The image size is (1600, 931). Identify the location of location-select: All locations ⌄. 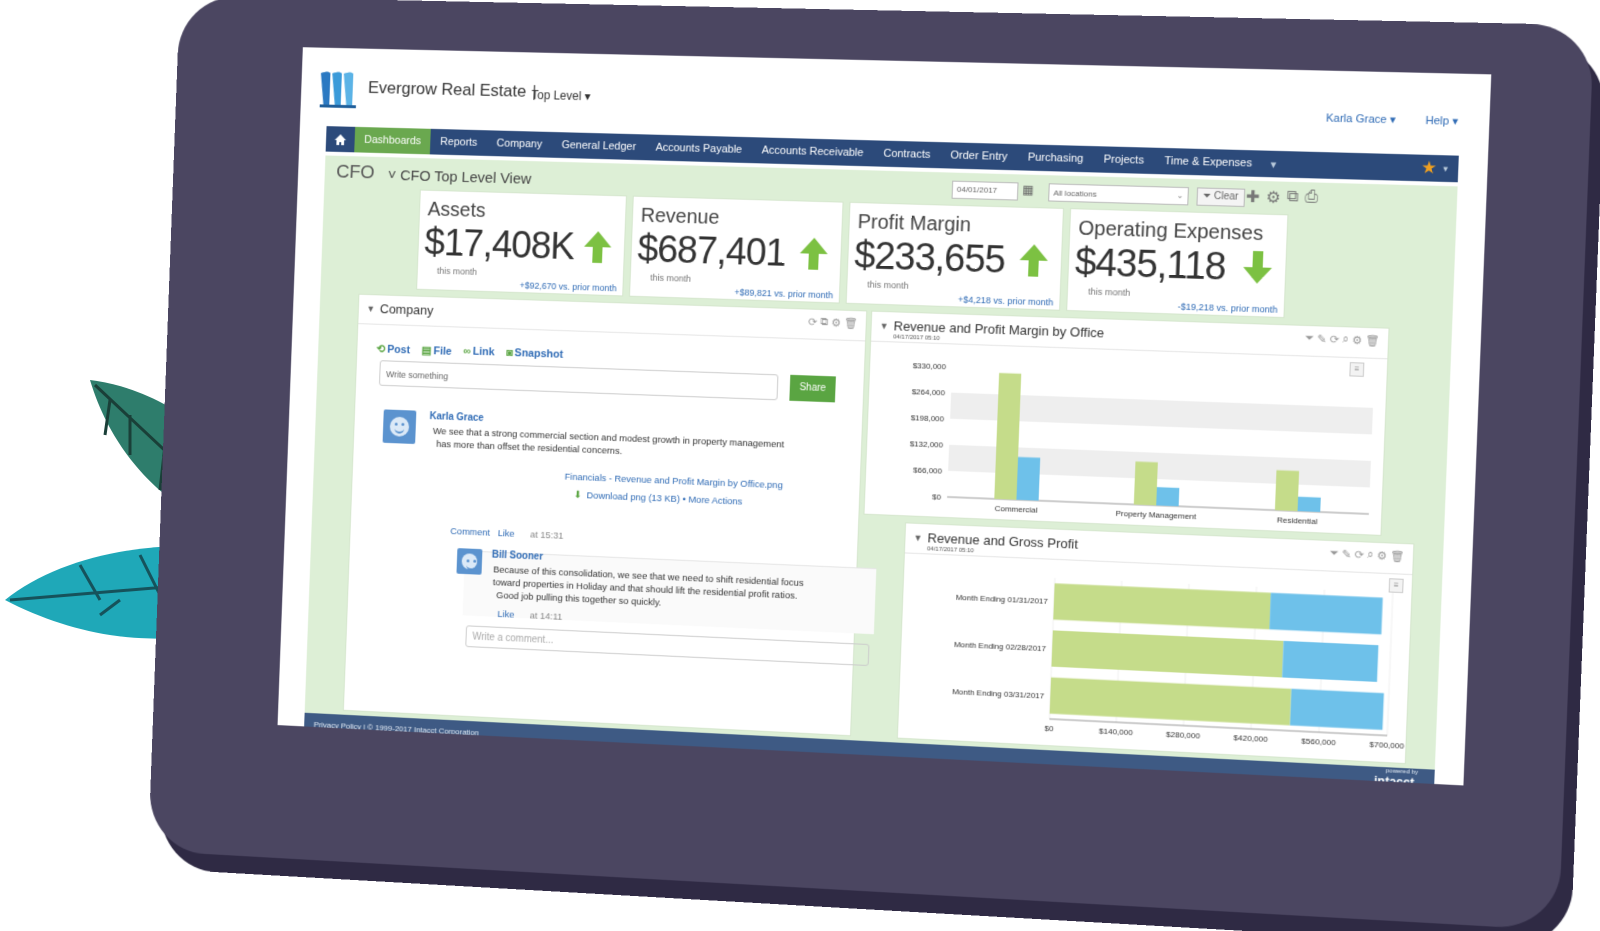
(1118, 194).